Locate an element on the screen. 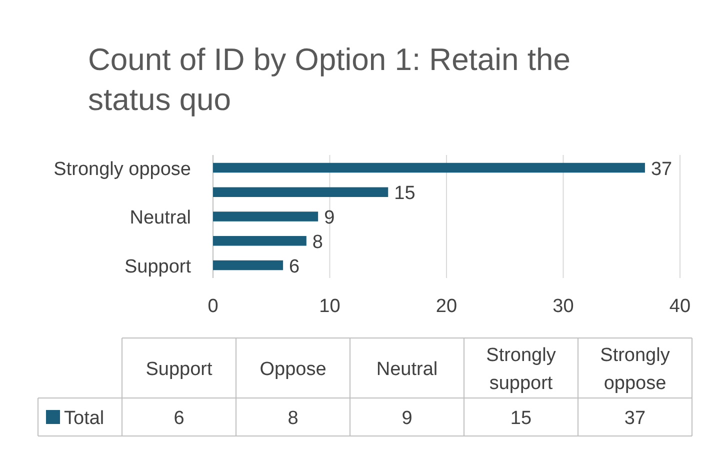  y-tick-label: Strongly oppose is located at coordinates (122, 169).